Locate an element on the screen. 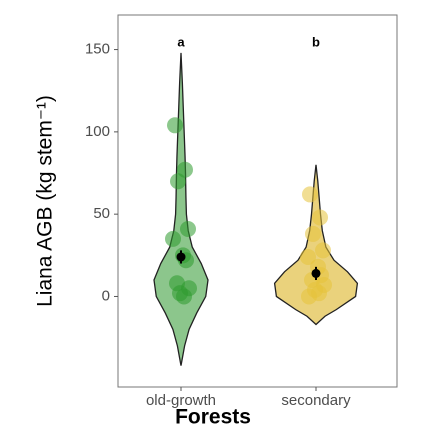  y-tick-label: 50 is located at coordinates (101, 213).